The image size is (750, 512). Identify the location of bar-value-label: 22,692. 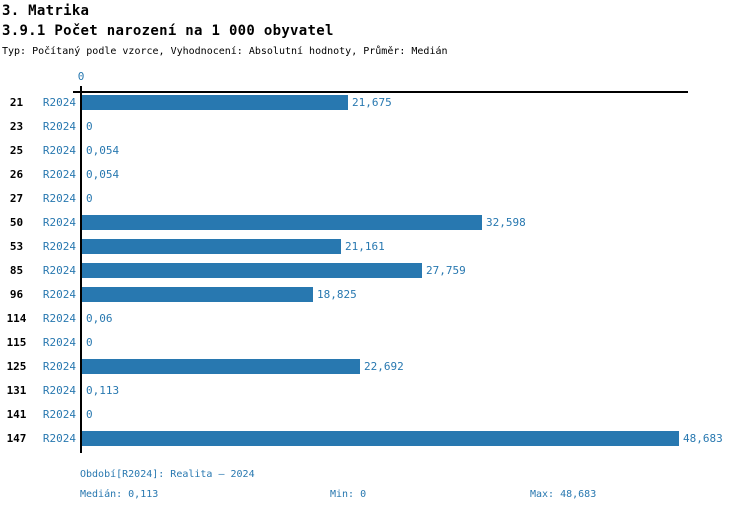
(384, 366).